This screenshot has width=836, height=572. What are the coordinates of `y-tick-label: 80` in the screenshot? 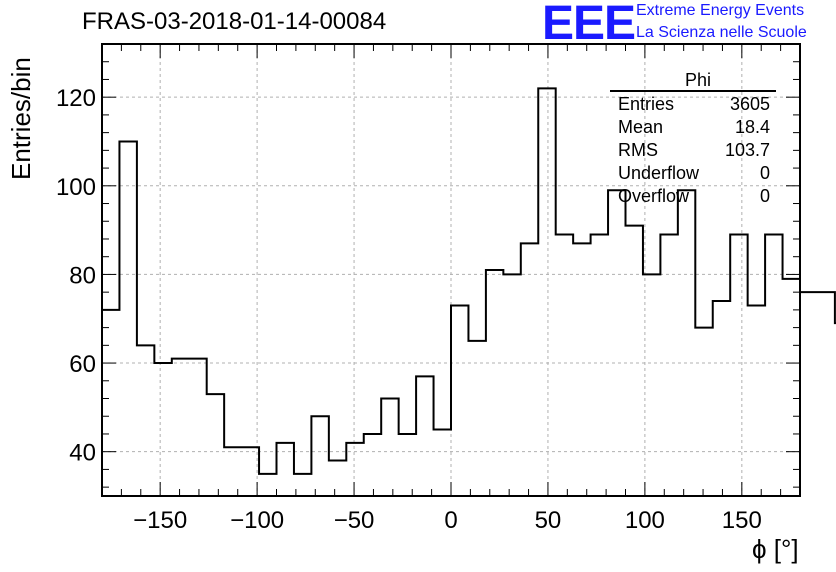 It's located at (82, 275).